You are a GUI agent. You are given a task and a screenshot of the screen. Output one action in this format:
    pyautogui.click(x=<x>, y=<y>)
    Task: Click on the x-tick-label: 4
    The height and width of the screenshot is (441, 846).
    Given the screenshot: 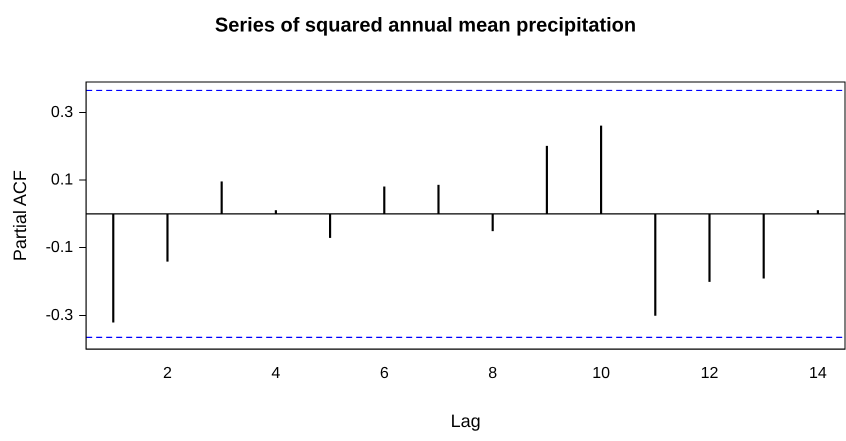 What is the action you would take?
    pyautogui.click(x=275, y=373)
    